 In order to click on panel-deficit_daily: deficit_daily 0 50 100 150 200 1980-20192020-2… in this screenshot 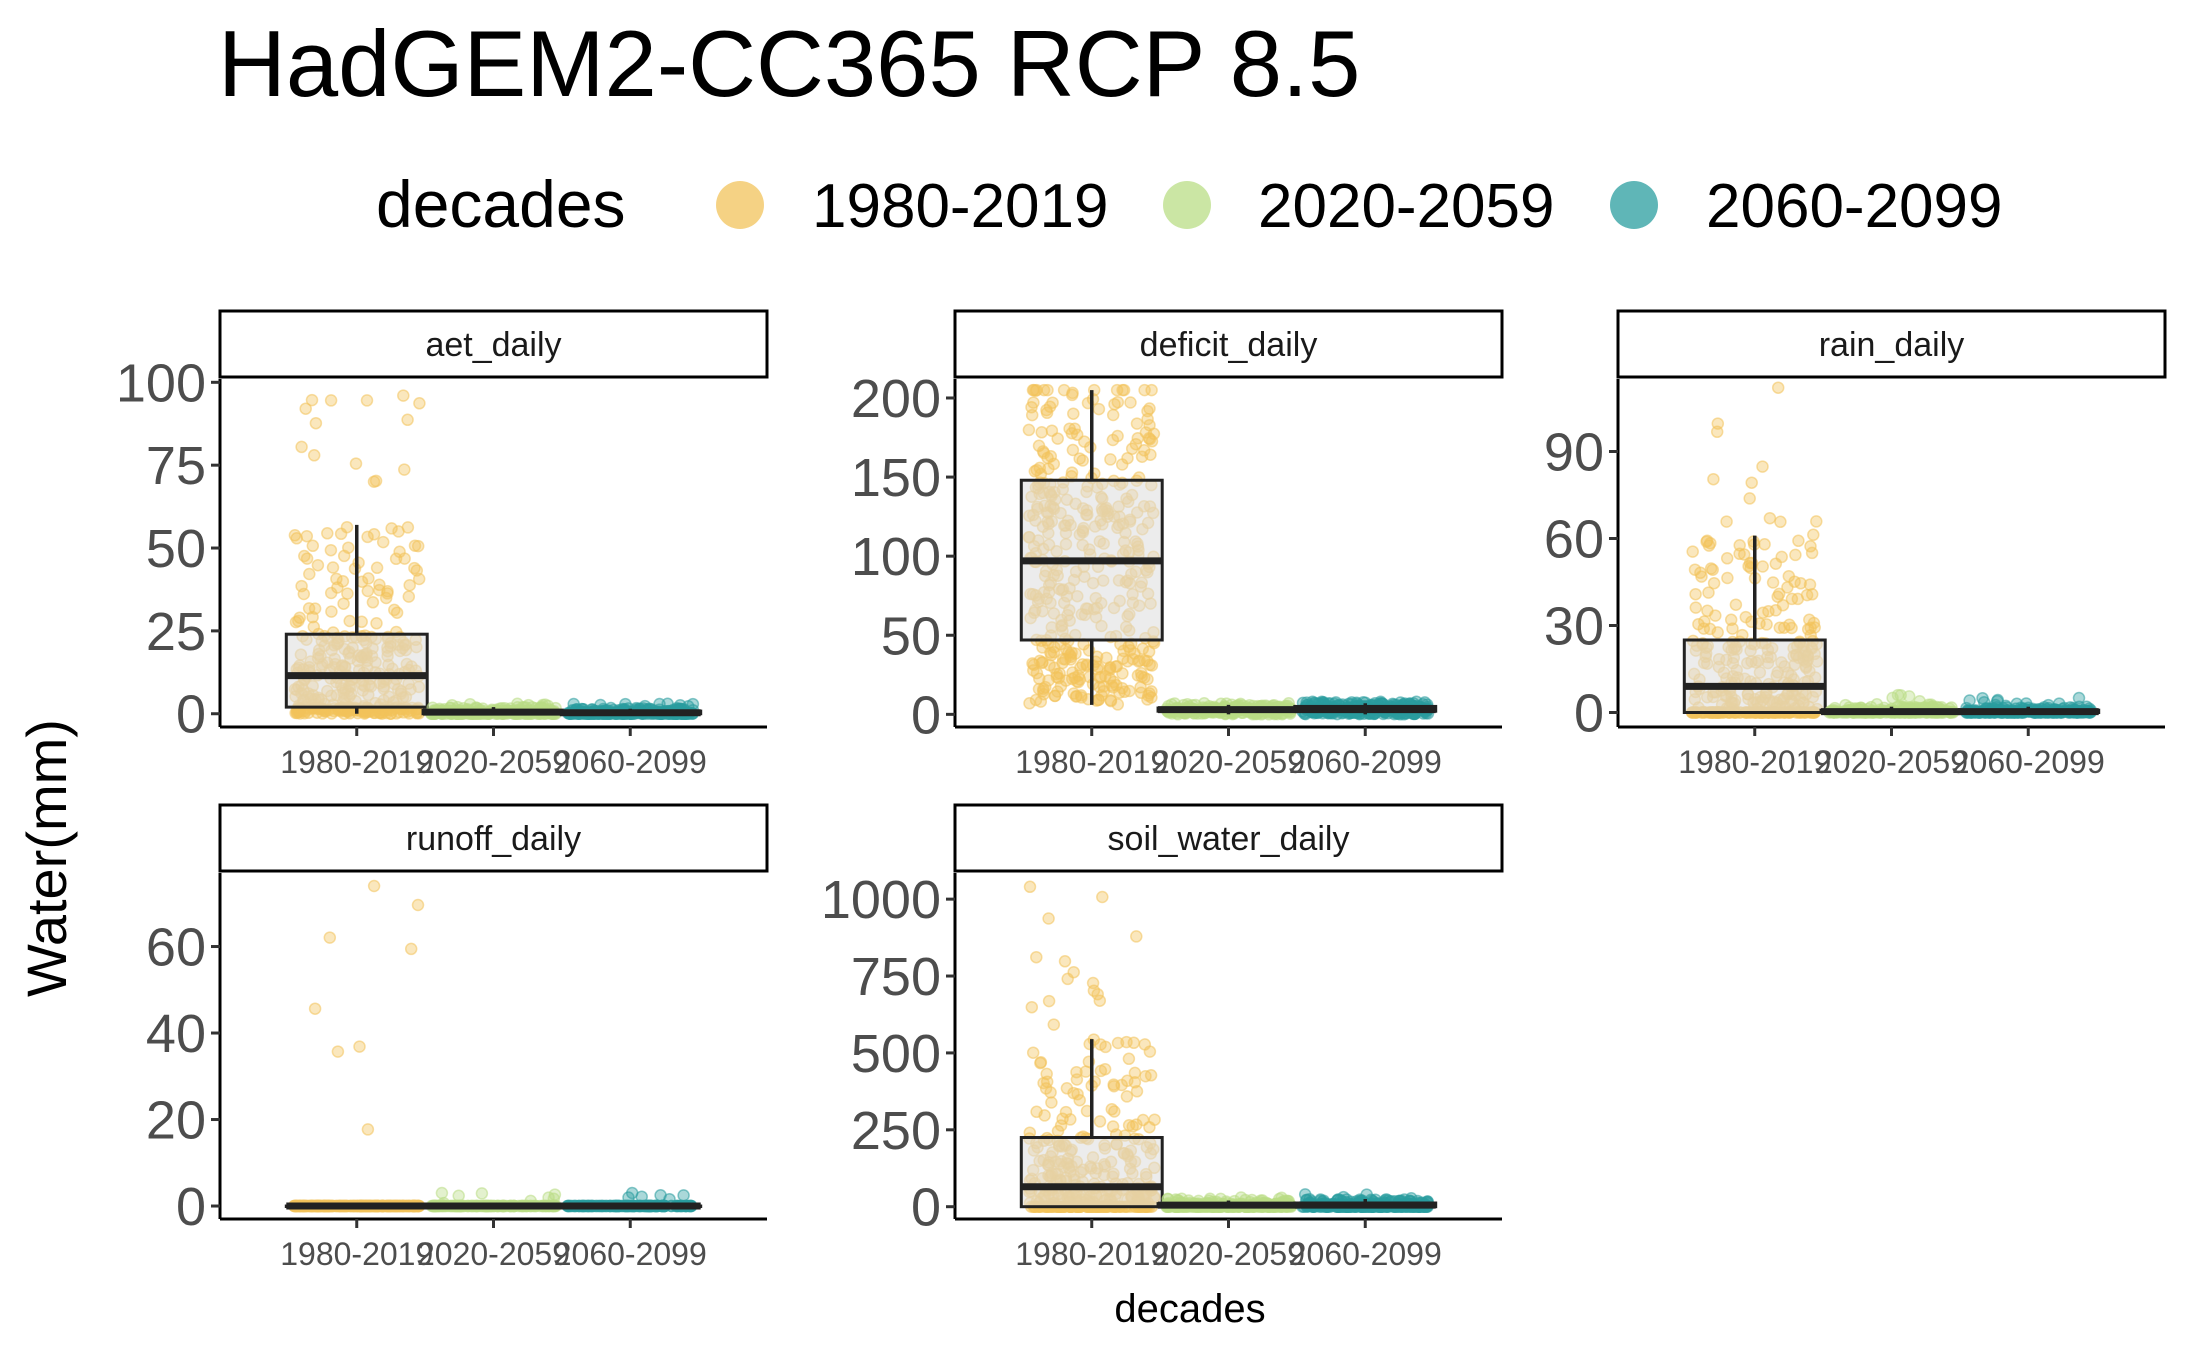, I will do `click(1177, 544)`.